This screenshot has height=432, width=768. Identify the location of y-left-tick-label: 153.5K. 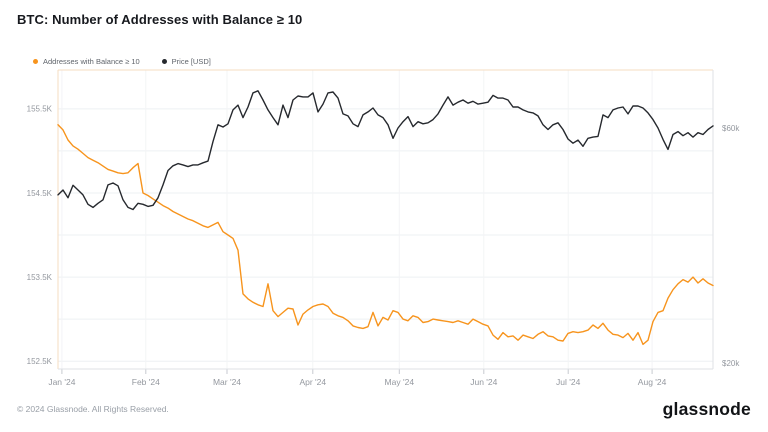
(40, 277).